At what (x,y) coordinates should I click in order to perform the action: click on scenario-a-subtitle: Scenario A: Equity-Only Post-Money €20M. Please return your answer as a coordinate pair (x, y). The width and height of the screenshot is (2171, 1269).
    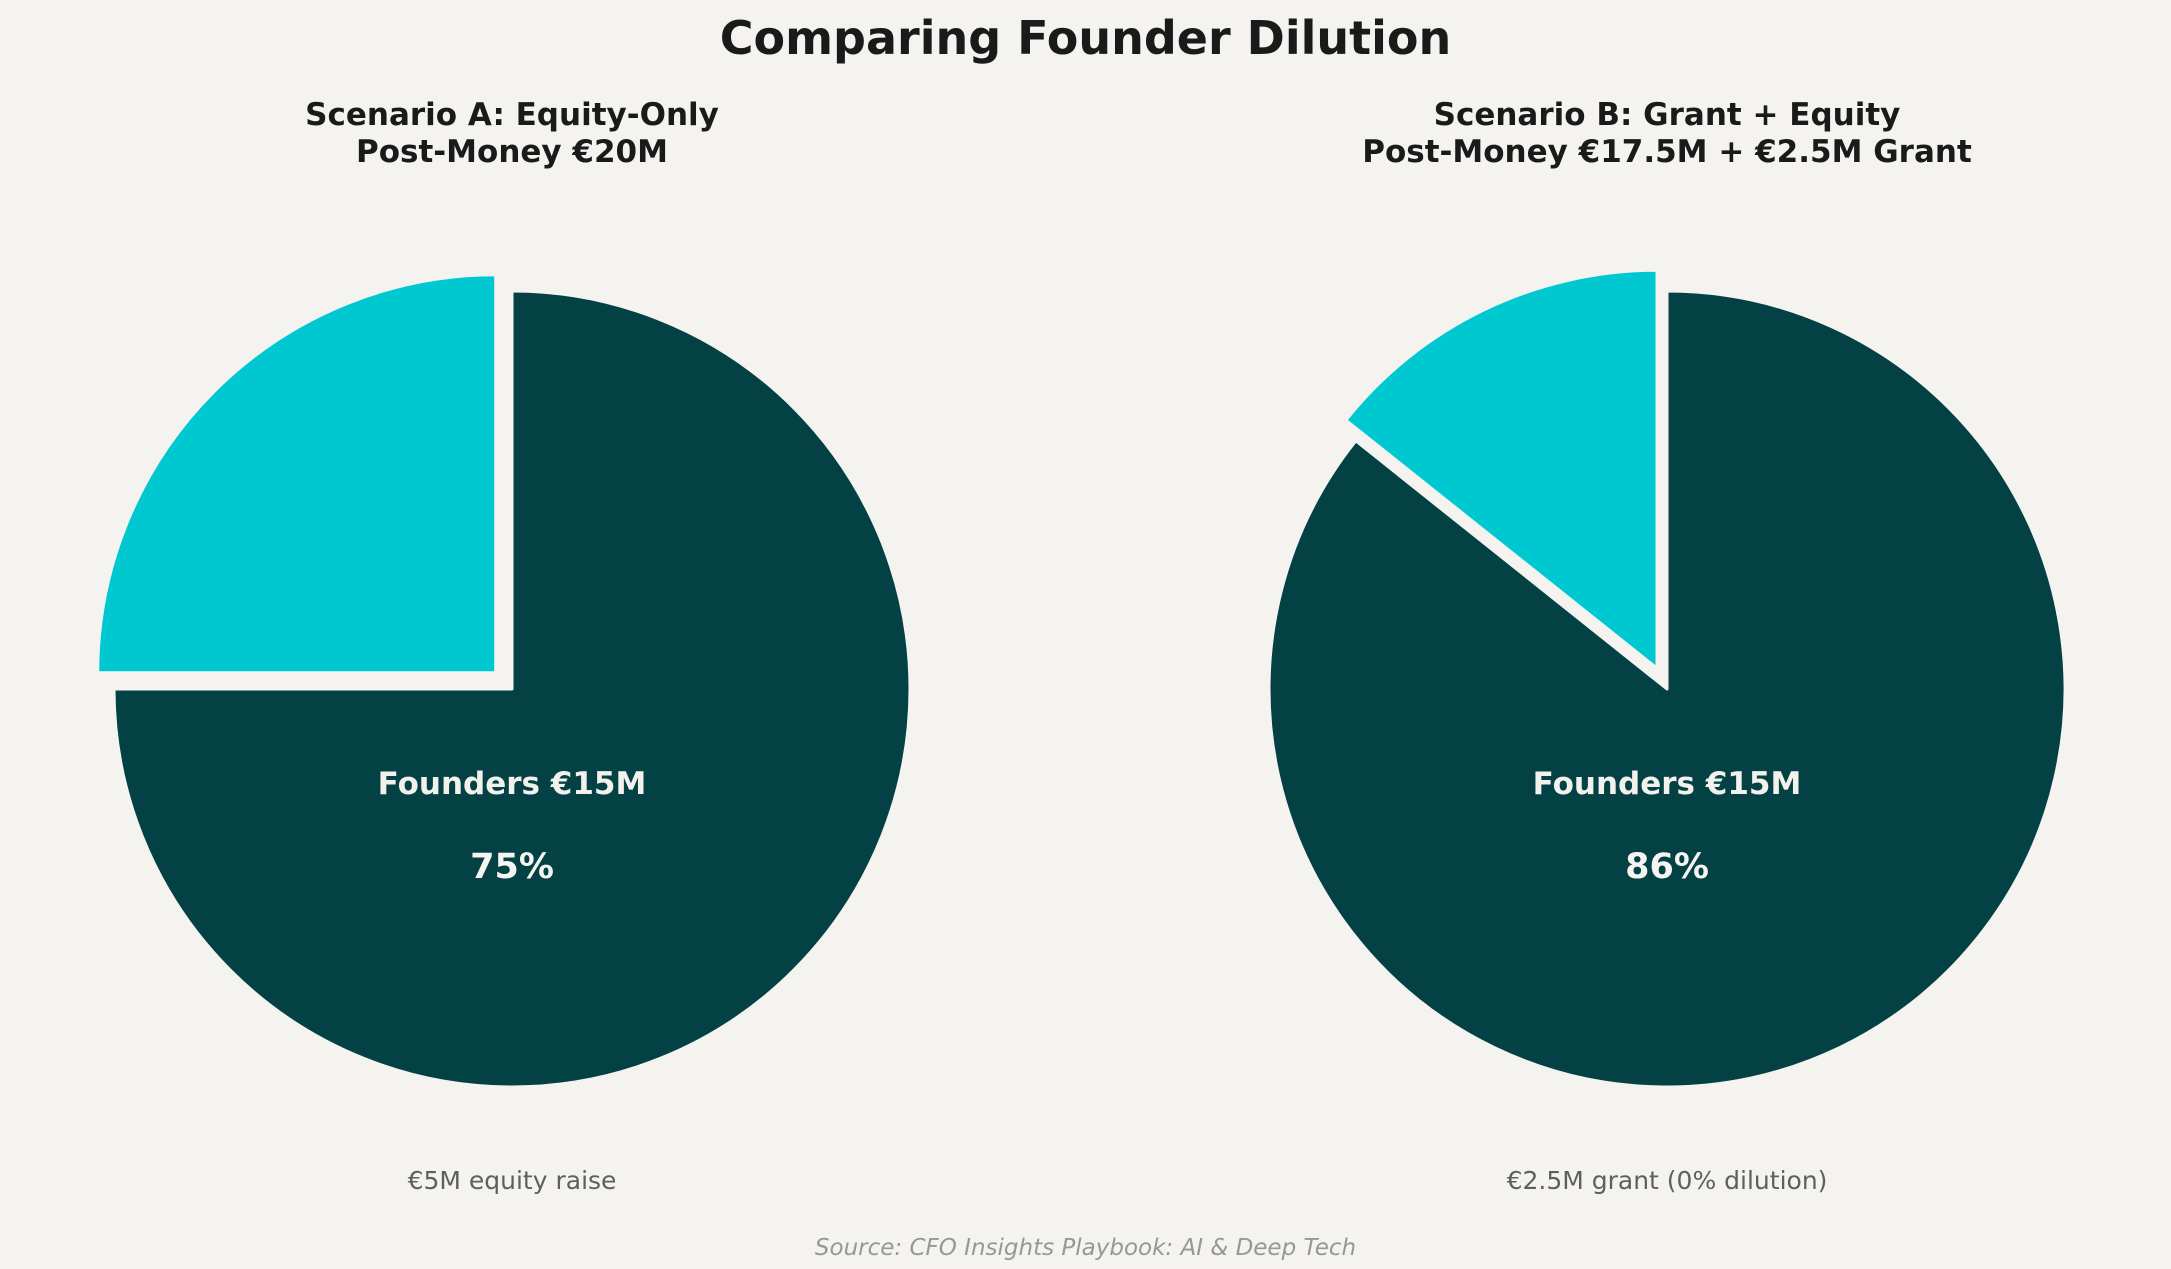
    Looking at the image, I should click on (512, 134).